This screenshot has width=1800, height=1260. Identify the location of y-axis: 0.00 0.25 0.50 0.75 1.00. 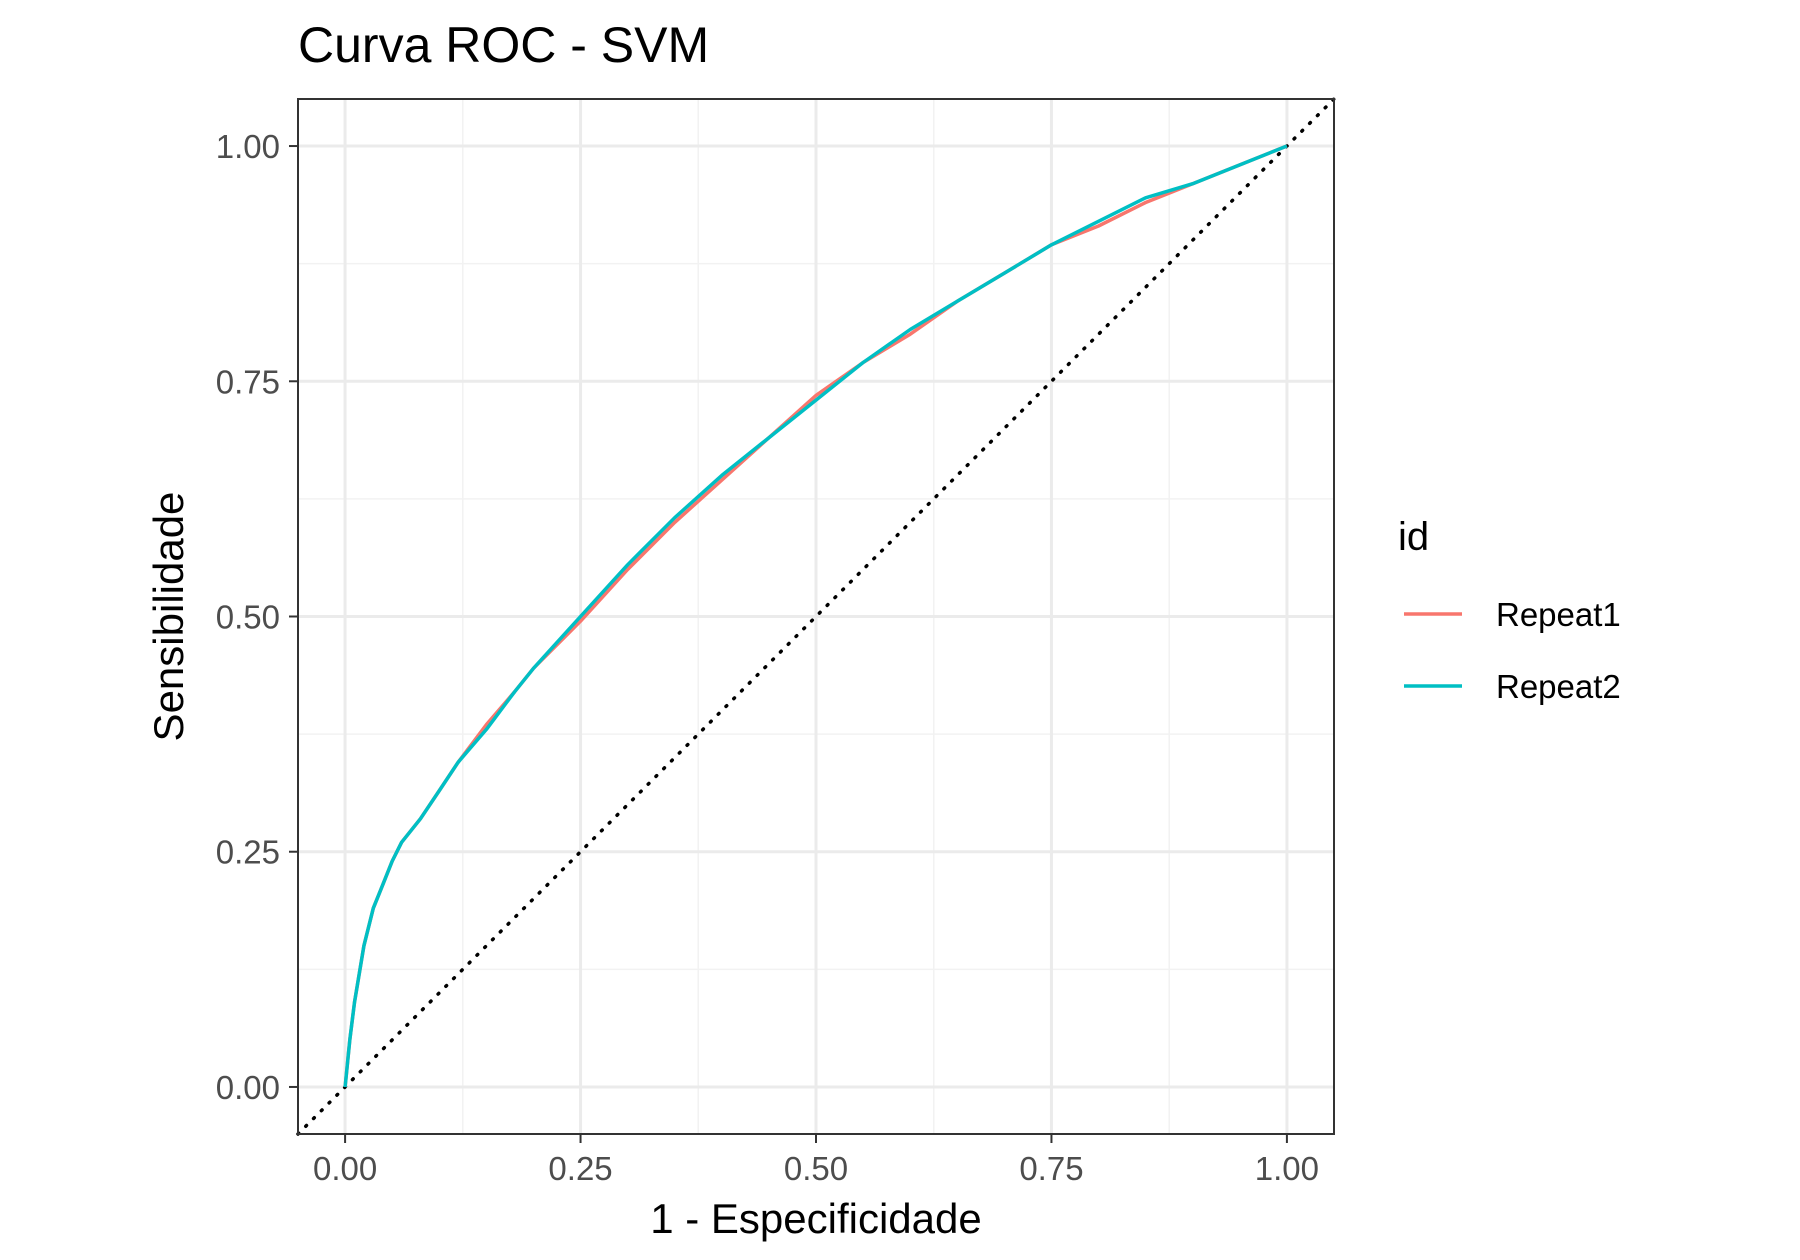
(257, 617).